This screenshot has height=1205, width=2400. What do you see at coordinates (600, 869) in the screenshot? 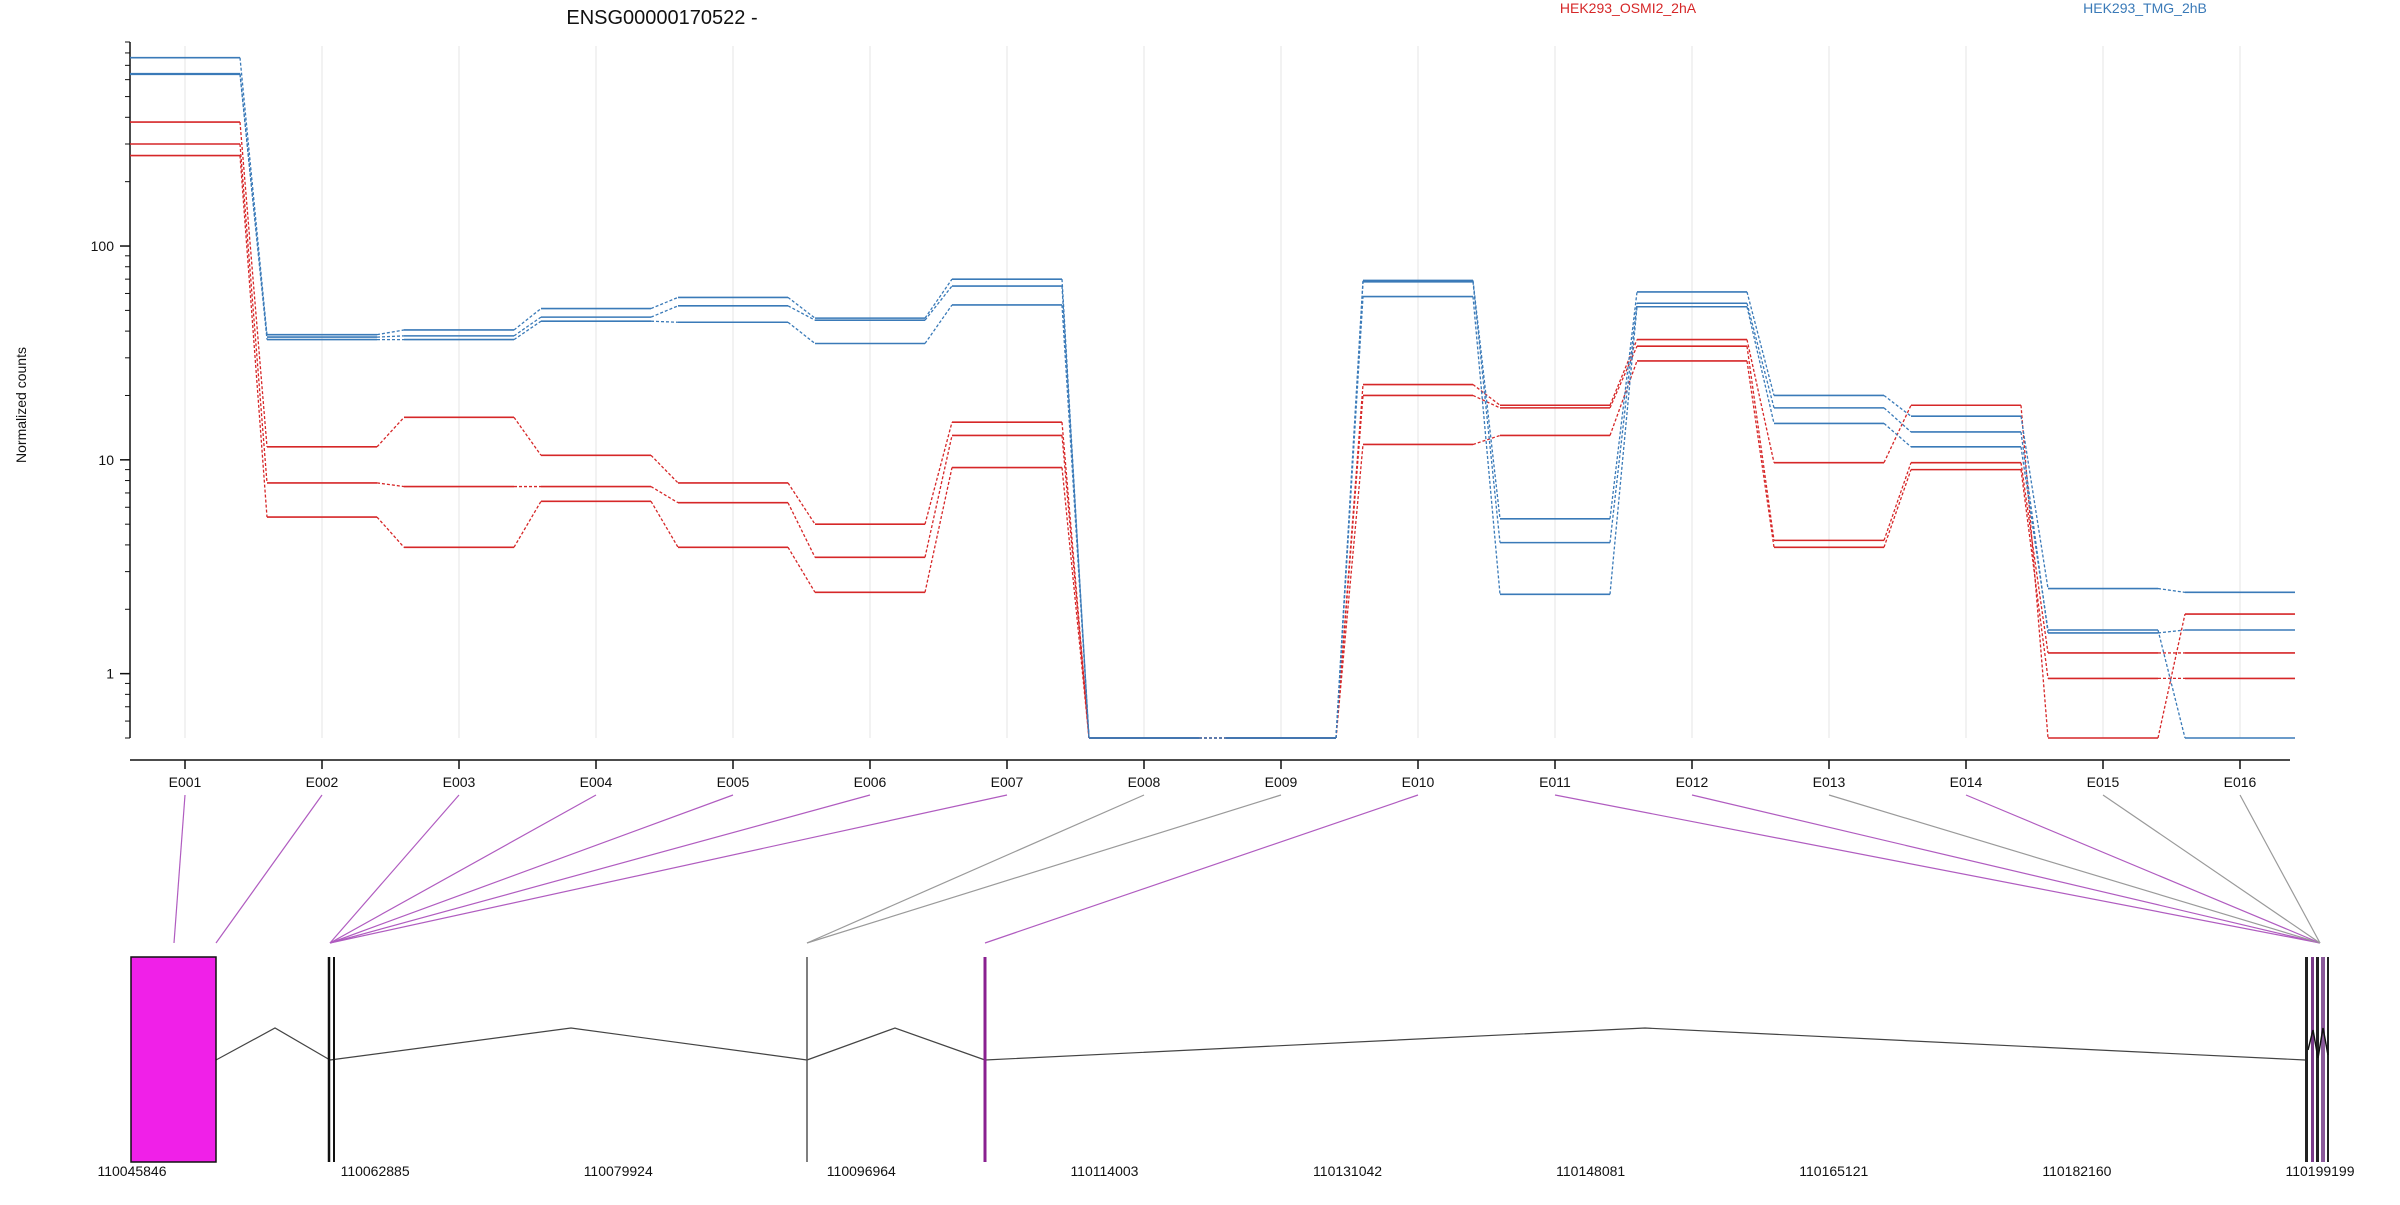
I see `connector-e006` at bounding box center [600, 869].